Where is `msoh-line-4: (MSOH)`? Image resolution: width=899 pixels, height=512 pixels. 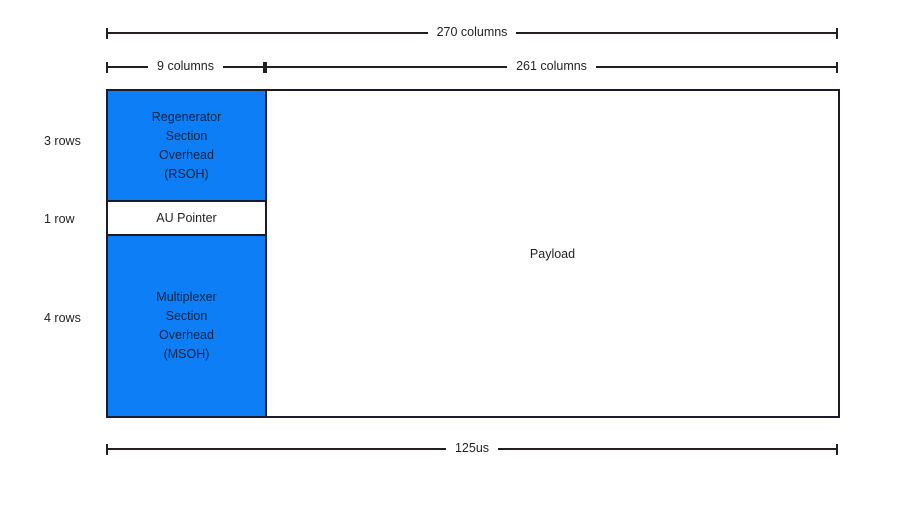 msoh-line-4: (MSOH) is located at coordinates (186, 354).